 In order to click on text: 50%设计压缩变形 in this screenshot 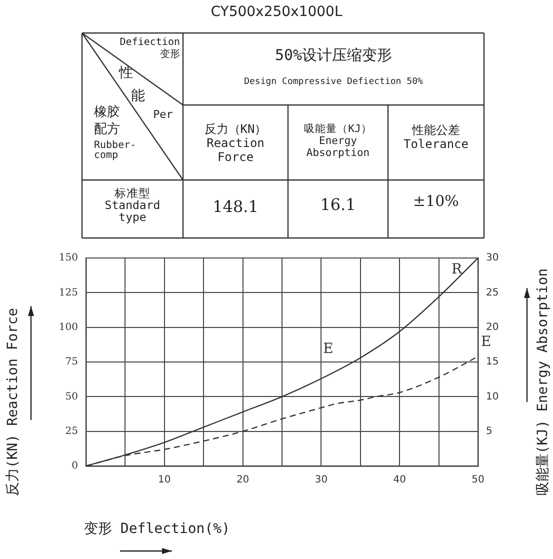, I will do `click(334, 55)`.